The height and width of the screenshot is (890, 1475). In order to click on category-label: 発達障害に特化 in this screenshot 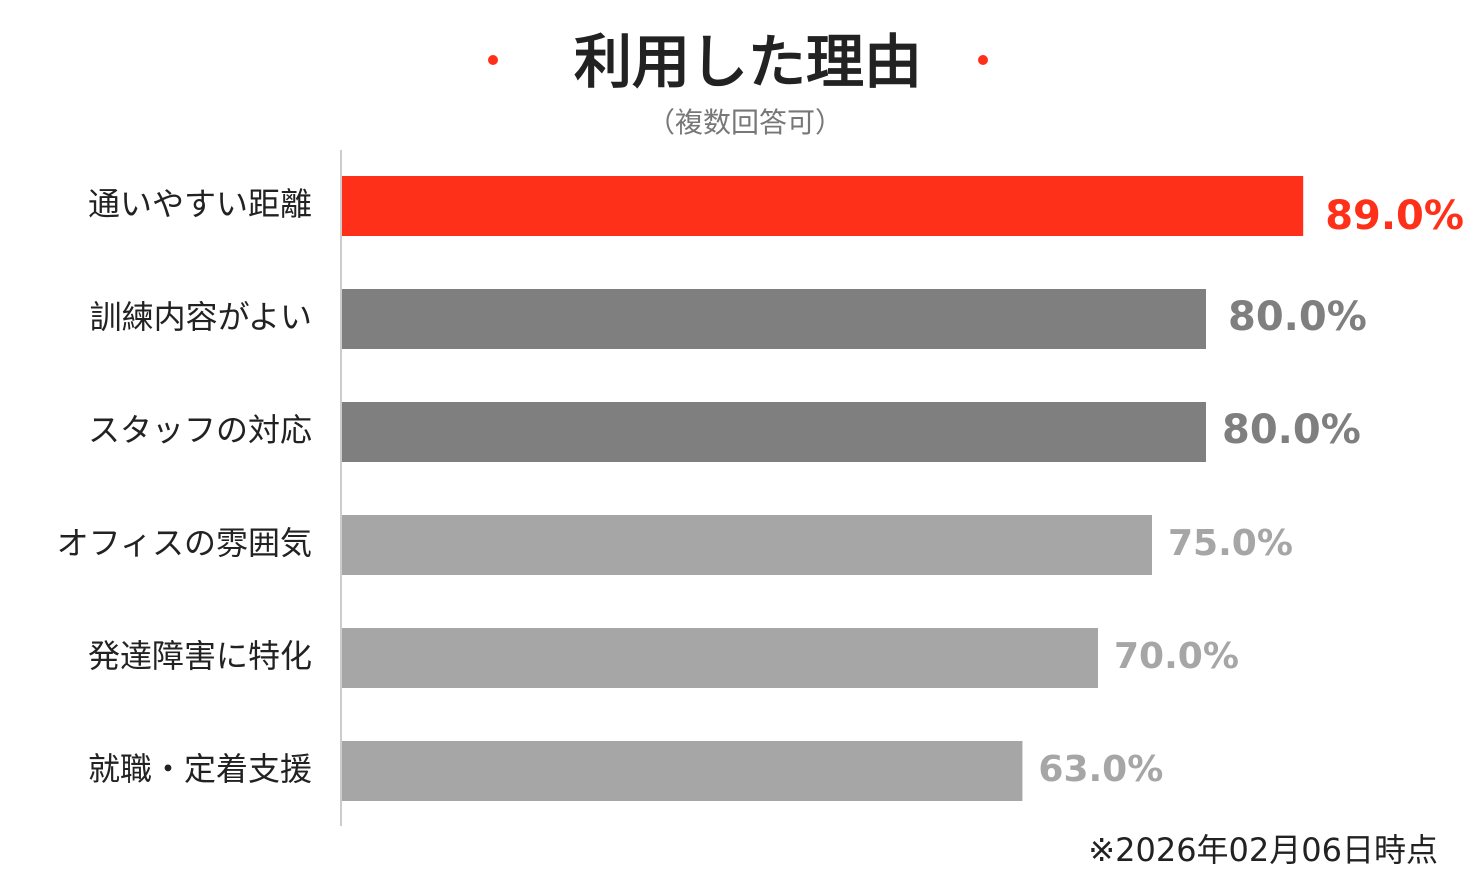, I will do `click(200, 656)`.